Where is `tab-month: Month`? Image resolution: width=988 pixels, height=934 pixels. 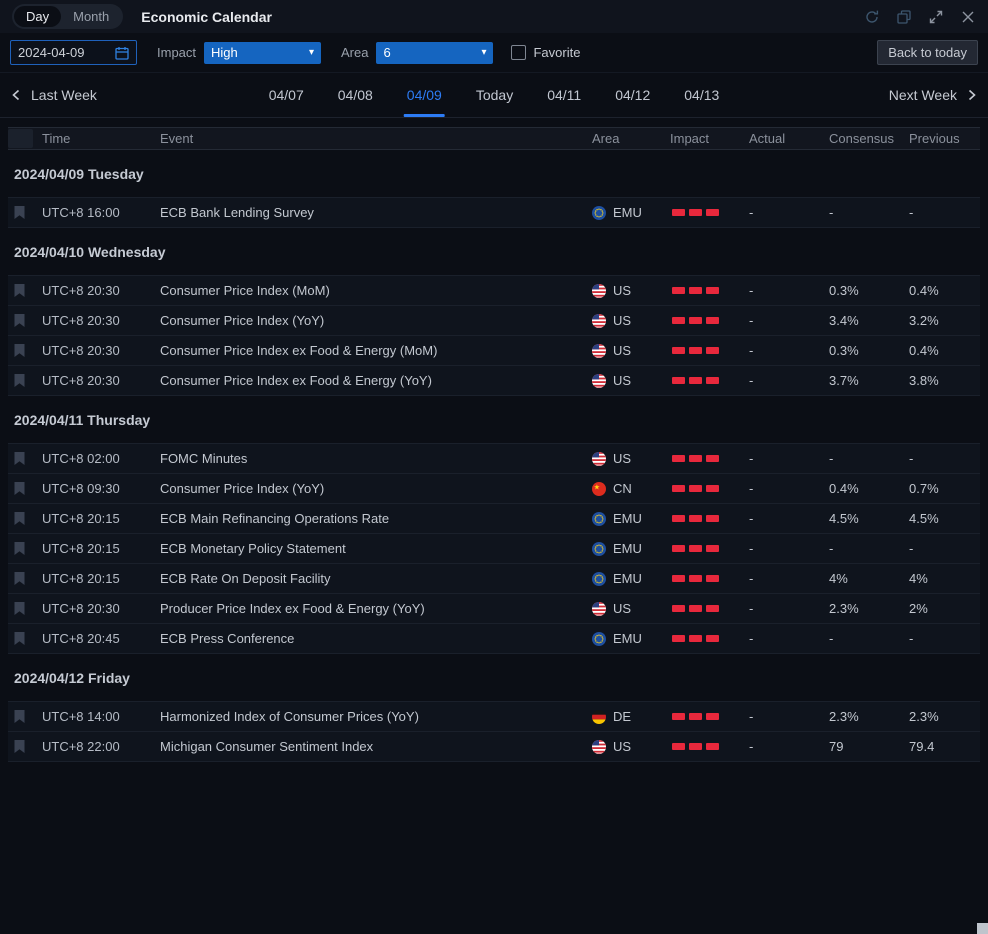
tab-month: Month is located at coordinates (91, 16).